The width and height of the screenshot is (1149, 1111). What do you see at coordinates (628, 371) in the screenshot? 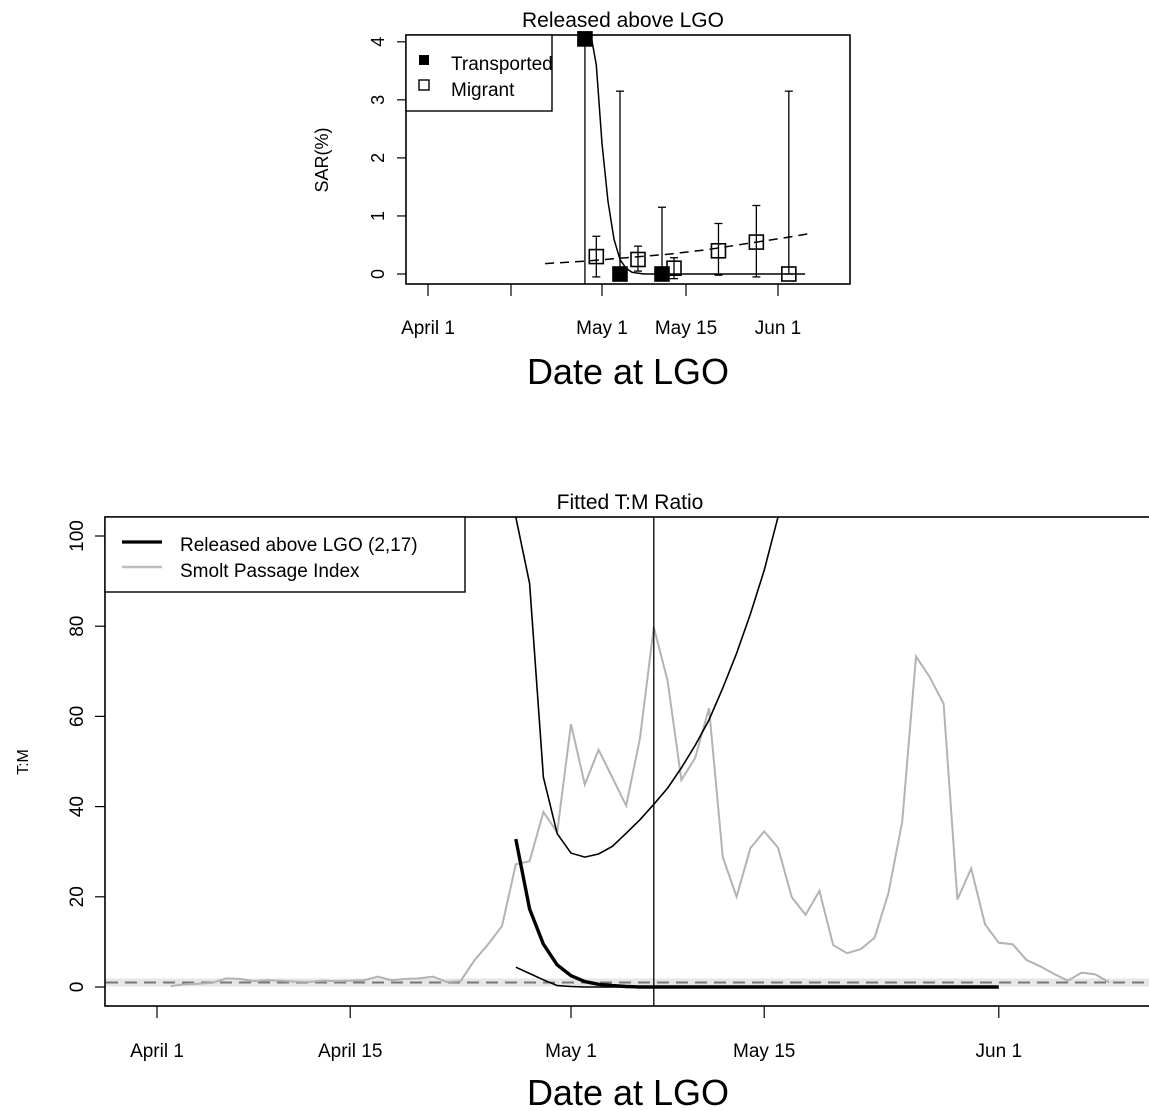
I see `top-x-axis-label: Date at LGO` at bounding box center [628, 371].